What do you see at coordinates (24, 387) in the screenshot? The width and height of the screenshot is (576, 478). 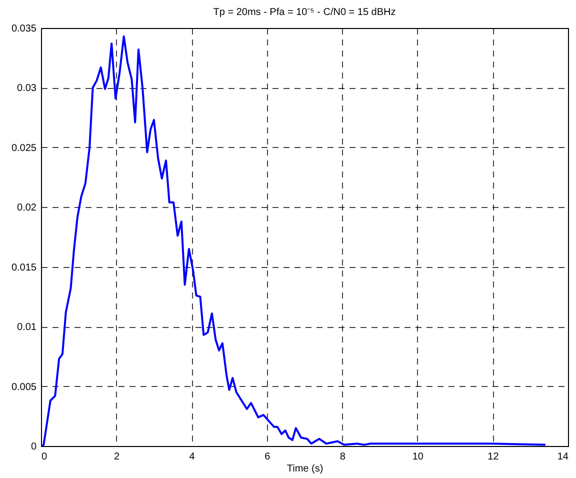 I see `y-tick-label: 0.005` at bounding box center [24, 387].